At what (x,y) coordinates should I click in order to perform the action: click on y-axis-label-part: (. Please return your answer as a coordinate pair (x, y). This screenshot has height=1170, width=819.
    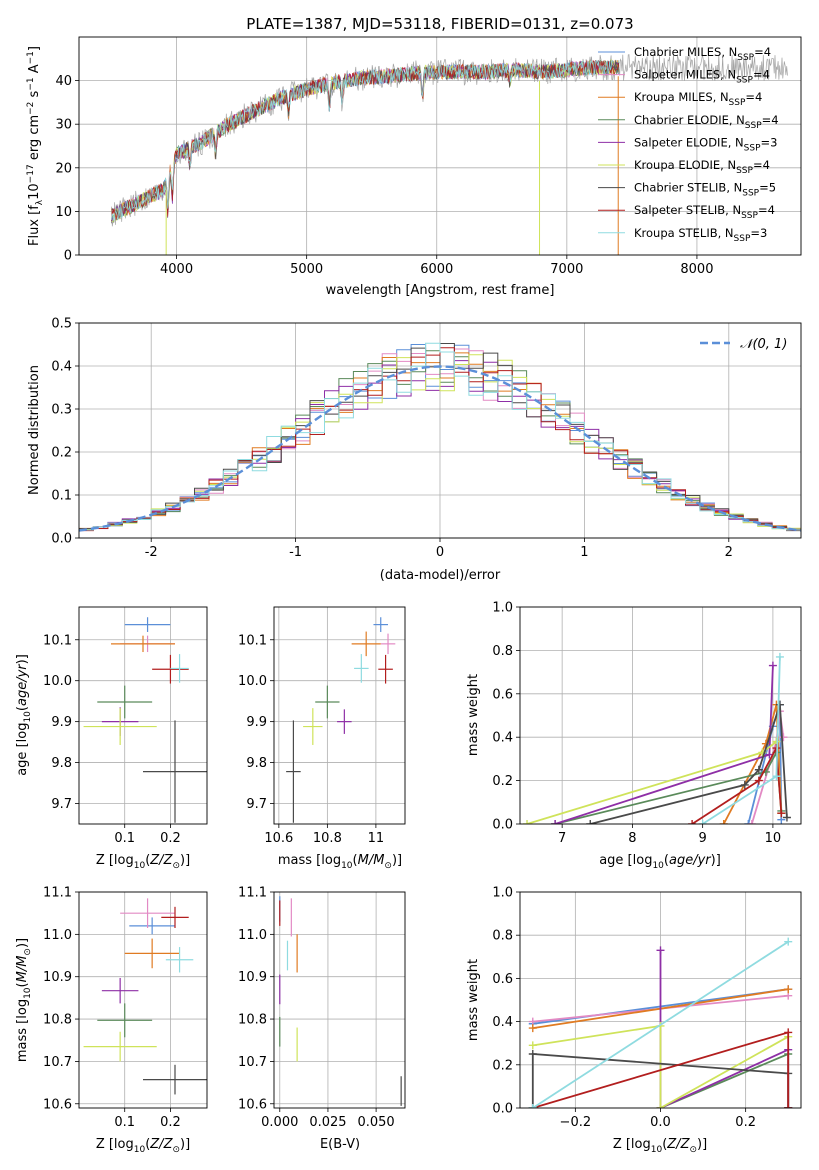
    Looking at the image, I should click on (22, 708).